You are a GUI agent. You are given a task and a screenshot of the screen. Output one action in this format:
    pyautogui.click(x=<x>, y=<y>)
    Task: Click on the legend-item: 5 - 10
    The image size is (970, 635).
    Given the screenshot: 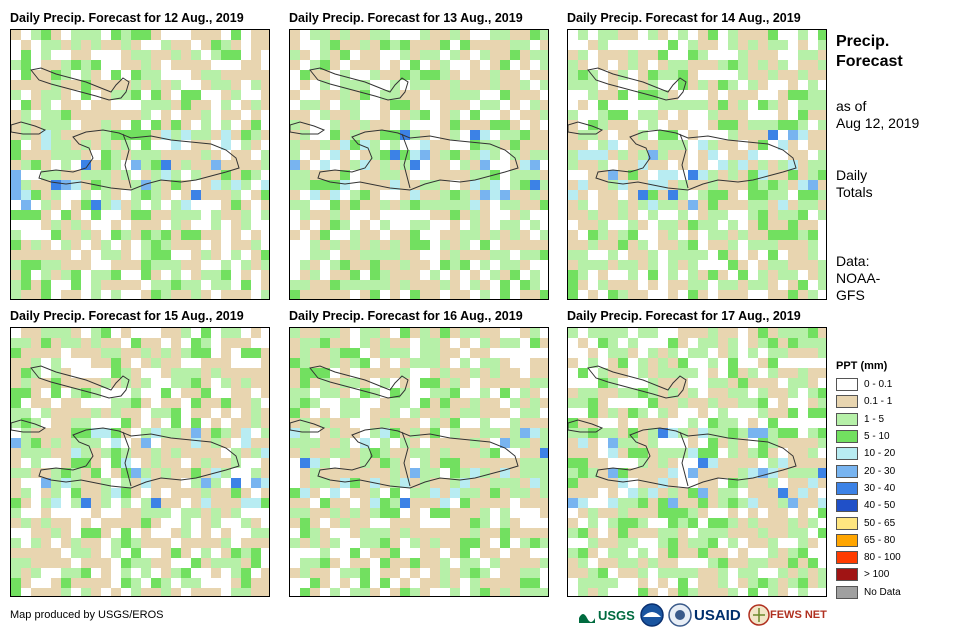 What is the action you would take?
    pyautogui.click(x=901, y=436)
    